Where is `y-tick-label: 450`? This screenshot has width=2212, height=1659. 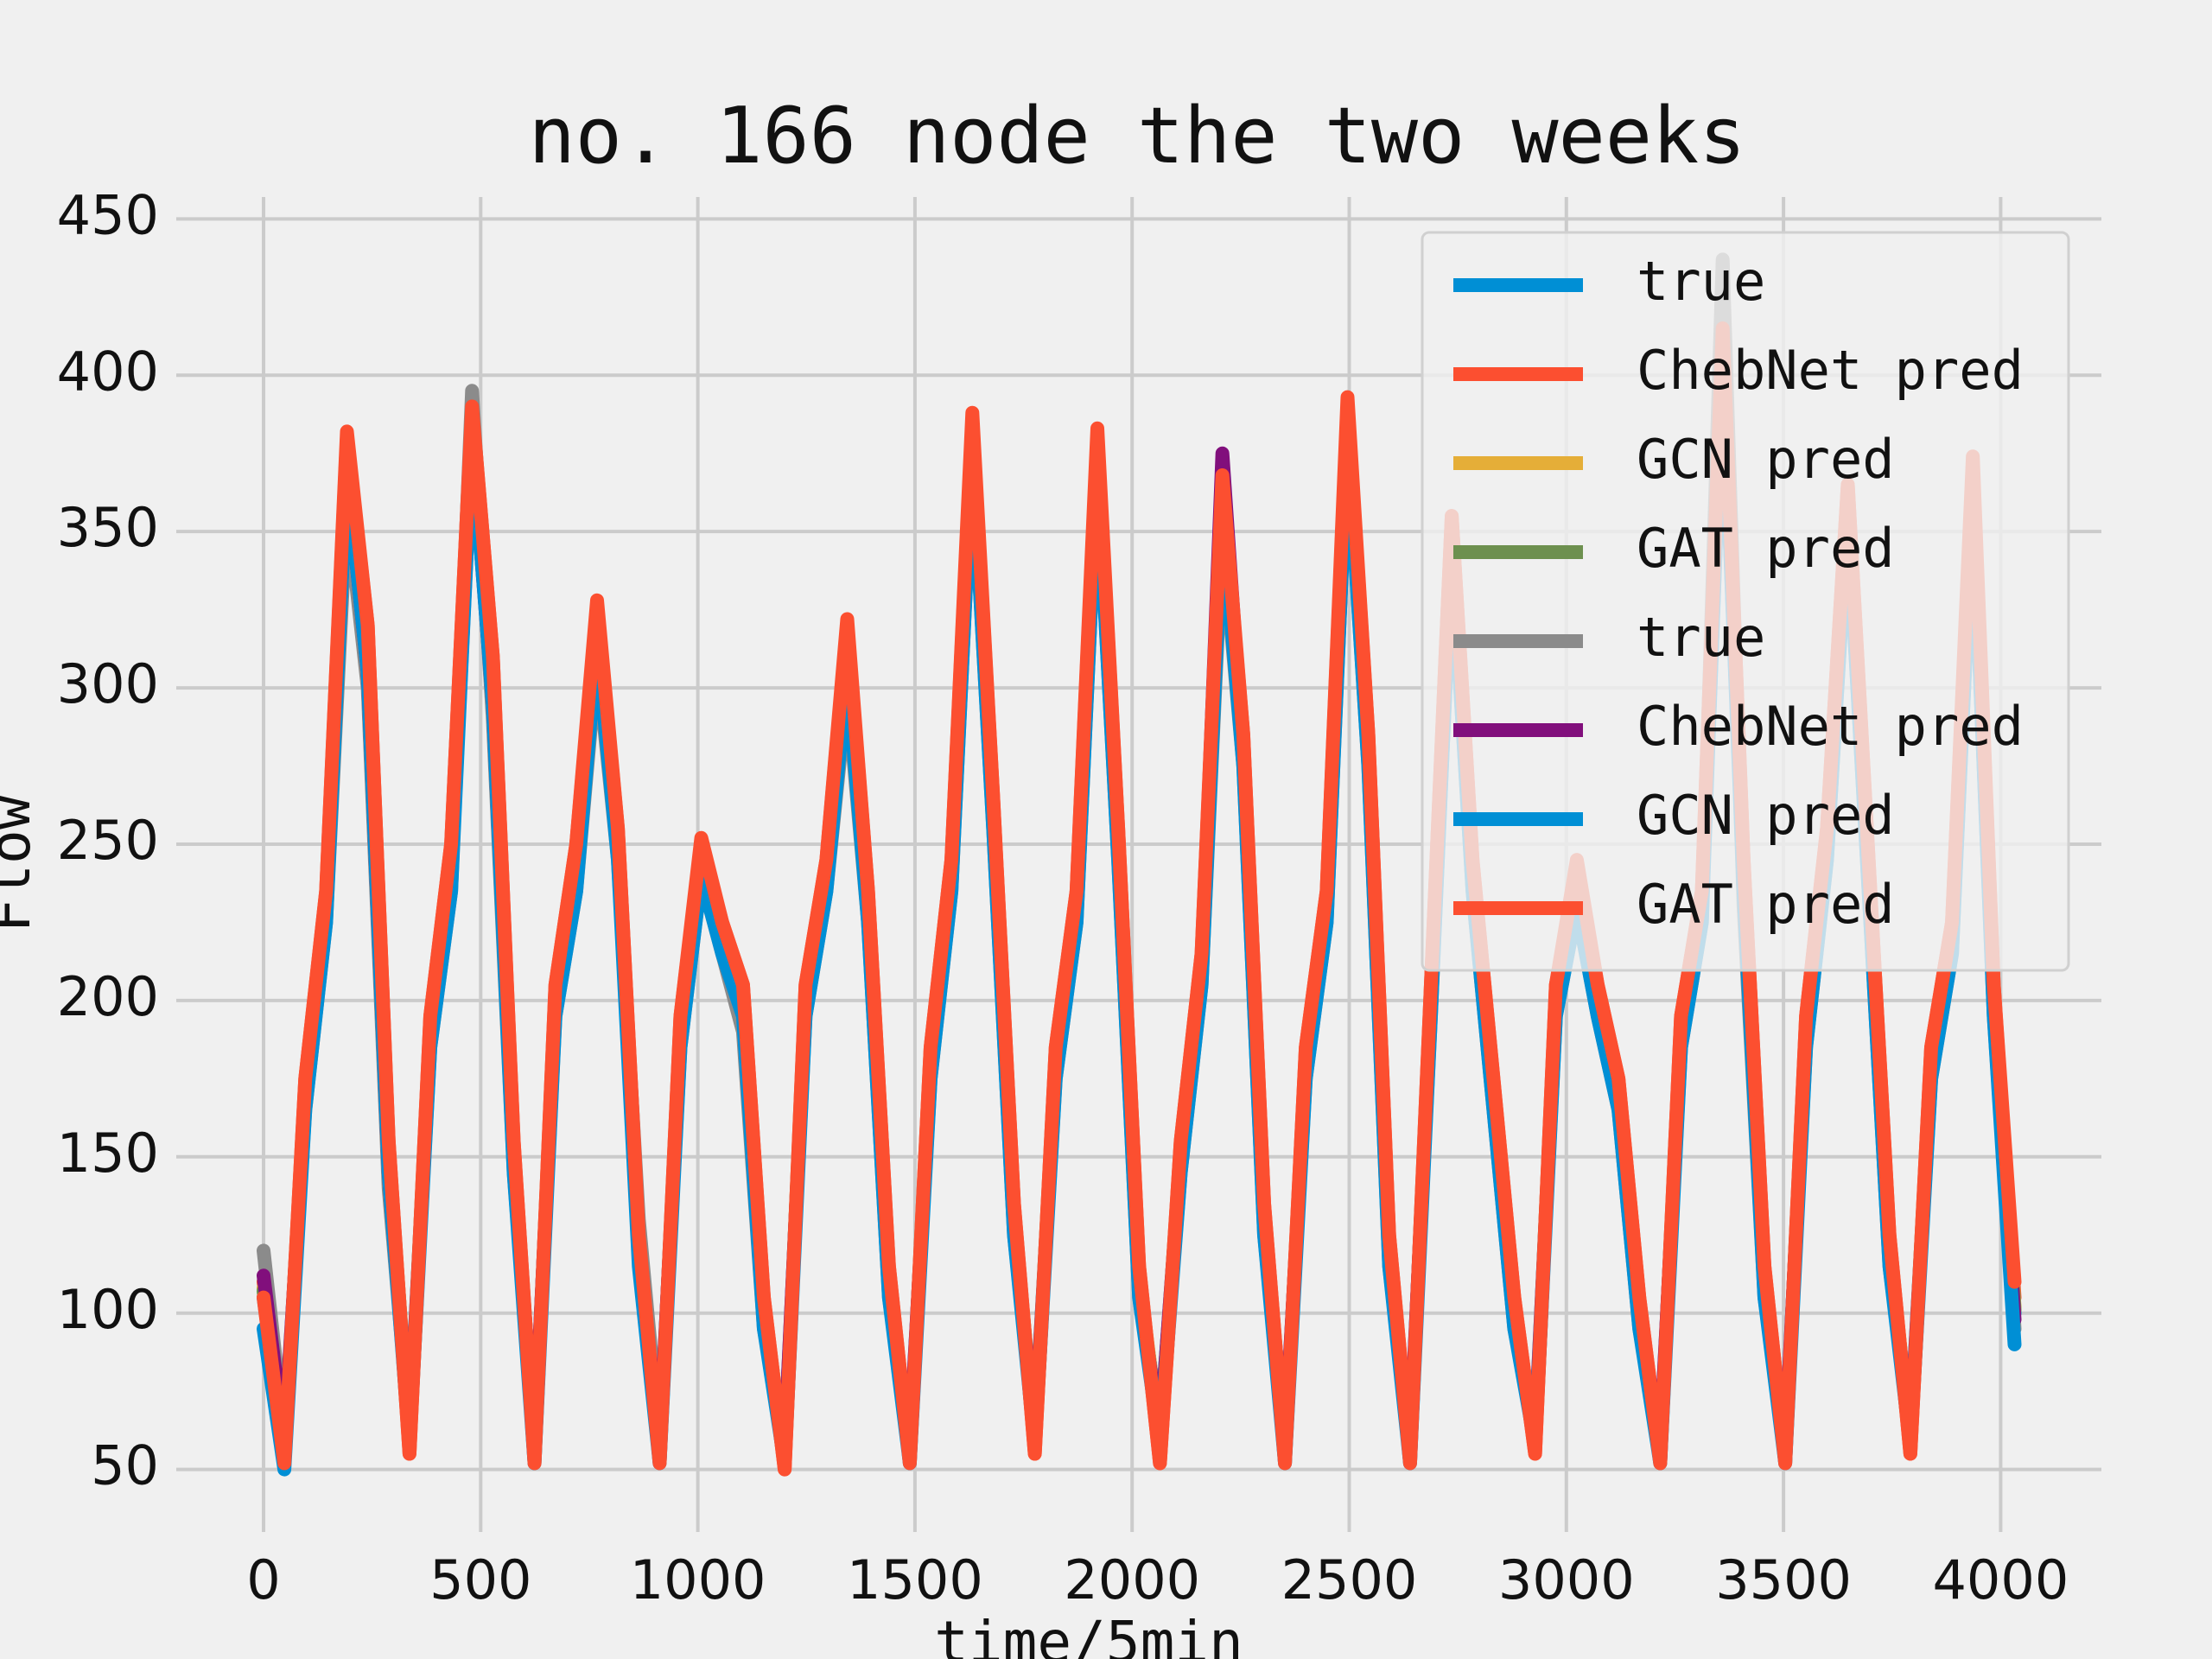 y-tick-label: 450 is located at coordinates (108, 214).